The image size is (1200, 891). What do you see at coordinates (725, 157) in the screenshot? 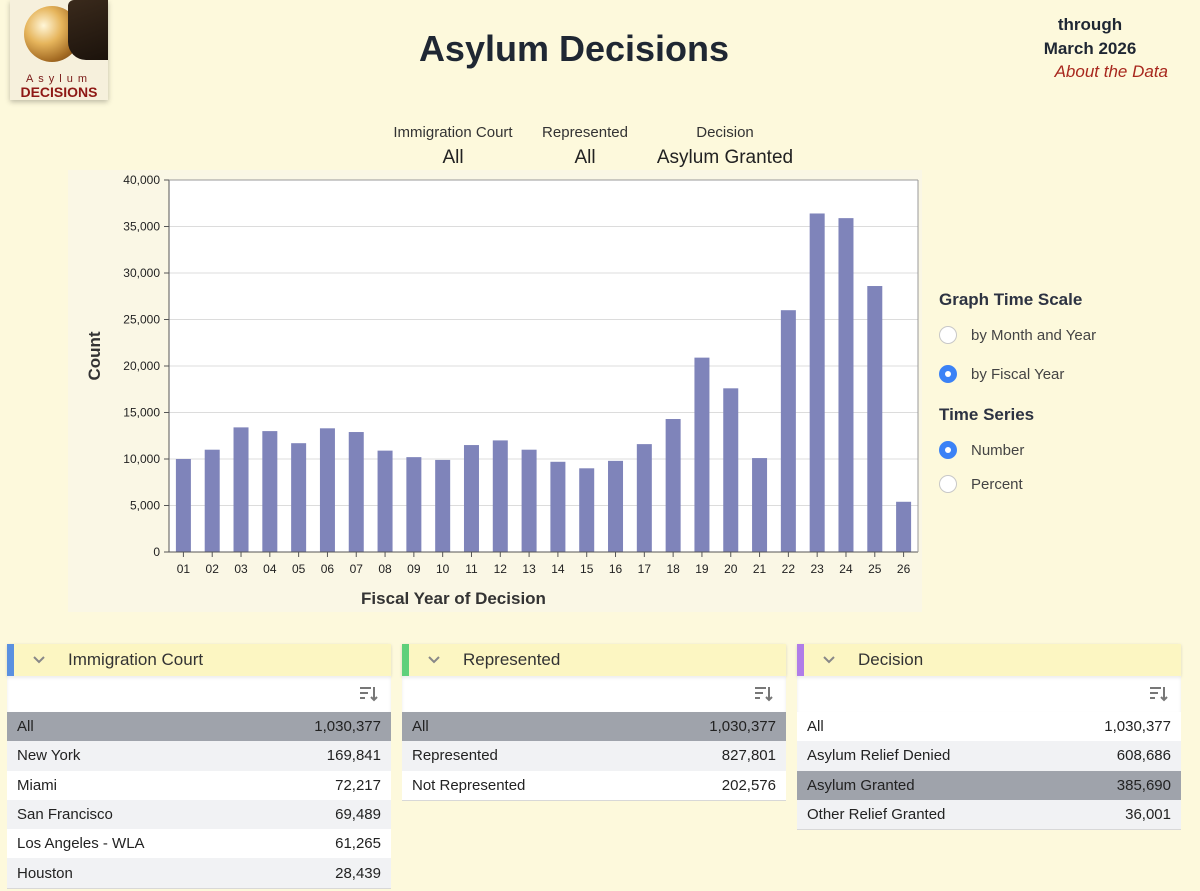
I see `filter-value: Asylum Granted` at bounding box center [725, 157].